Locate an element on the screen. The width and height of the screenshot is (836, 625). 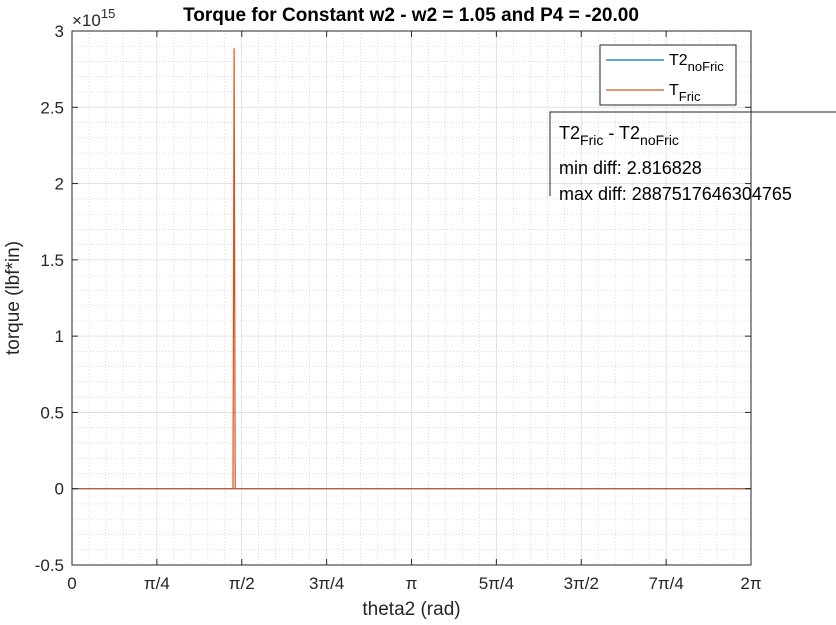
y-tick-label: 1.5 is located at coordinates (52, 260).